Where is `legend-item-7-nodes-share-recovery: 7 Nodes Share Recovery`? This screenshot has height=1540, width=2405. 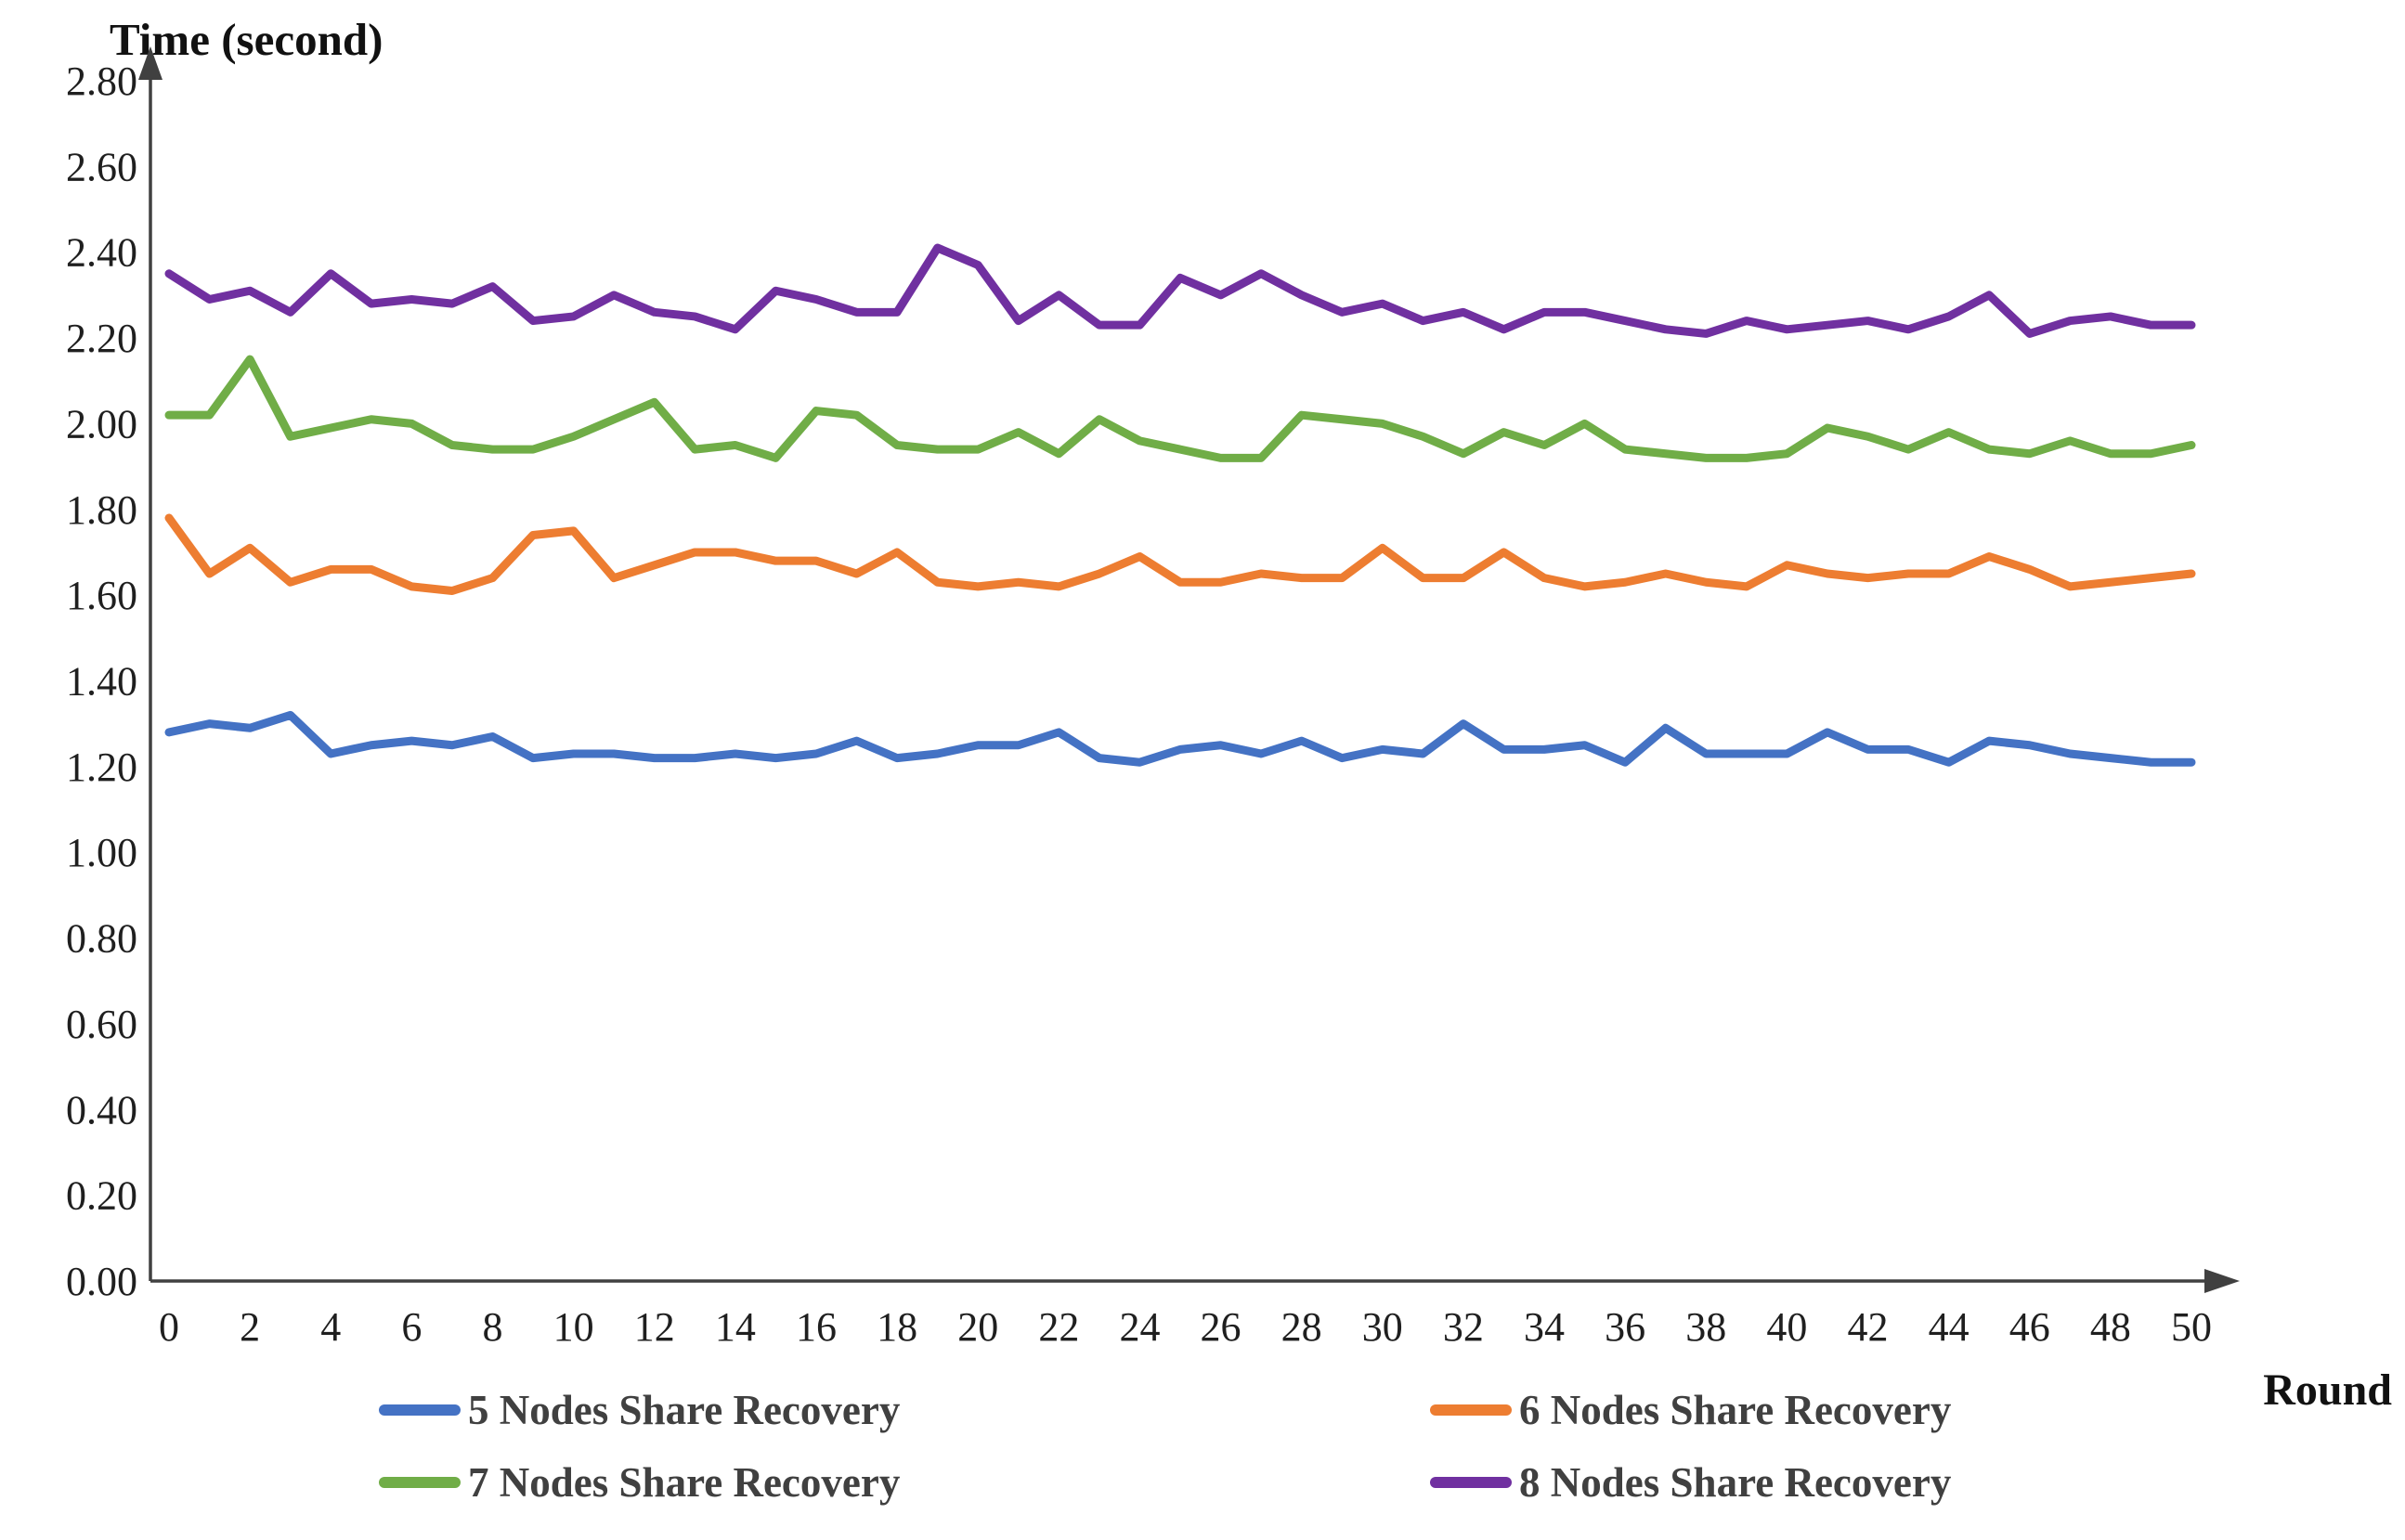
legend-item-7-nodes-share-recovery: 7 Nodes Share Recovery is located at coordinates (904, 1482).